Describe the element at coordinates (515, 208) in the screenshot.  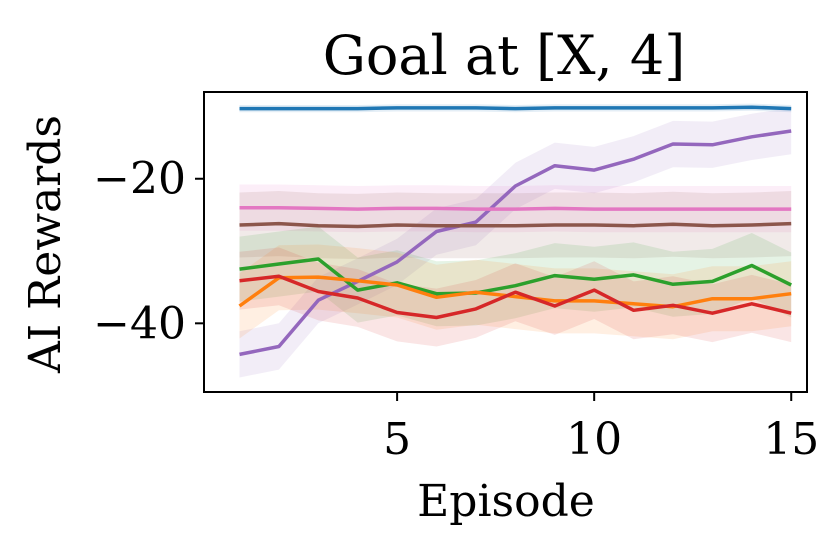
I see `series-2-line` at that location.